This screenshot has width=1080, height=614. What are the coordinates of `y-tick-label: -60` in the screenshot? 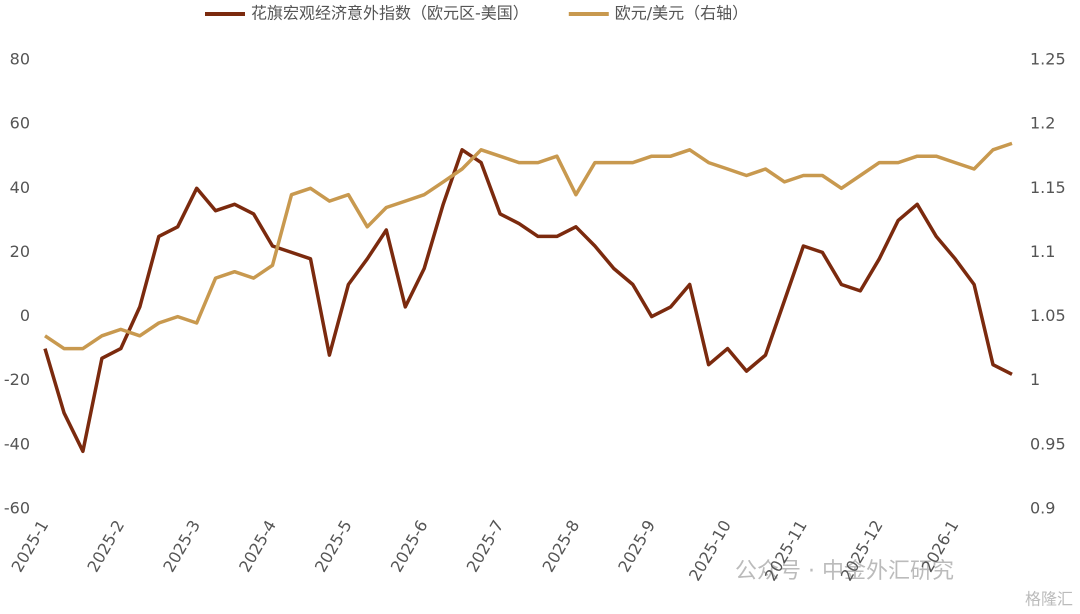 It's located at (17, 508).